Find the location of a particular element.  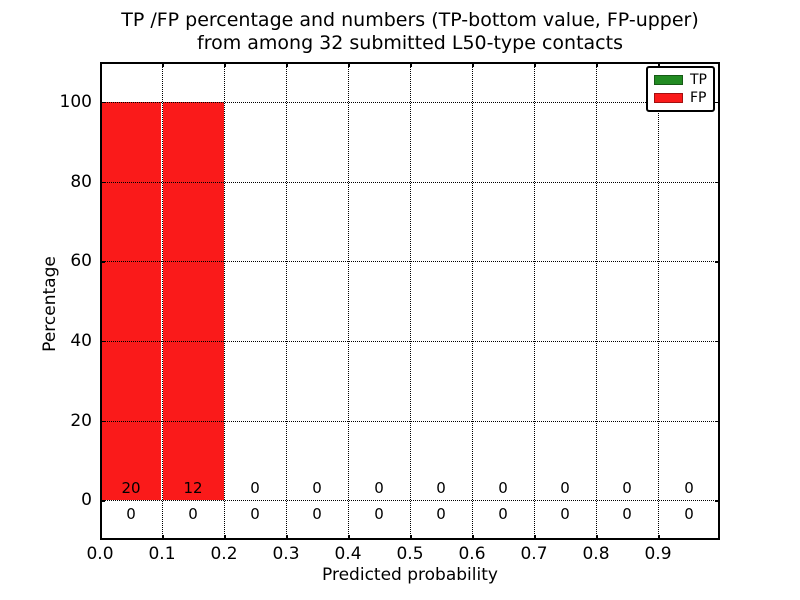

x-tick-label: 0.8 is located at coordinates (596, 554).